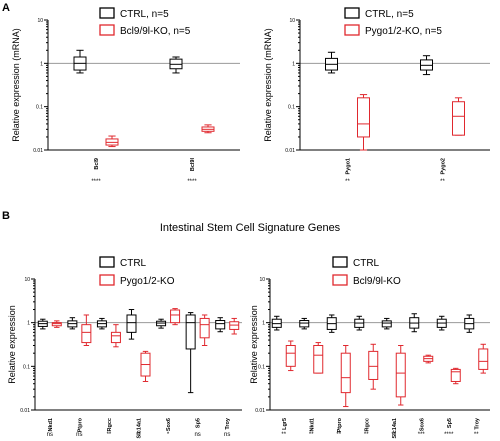 This screenshot has height=441, width=500. What do you see at coordinates (441, 323) in the screenshot?
I see `box-sp5-ctrl` at bounding box center [441, 323].